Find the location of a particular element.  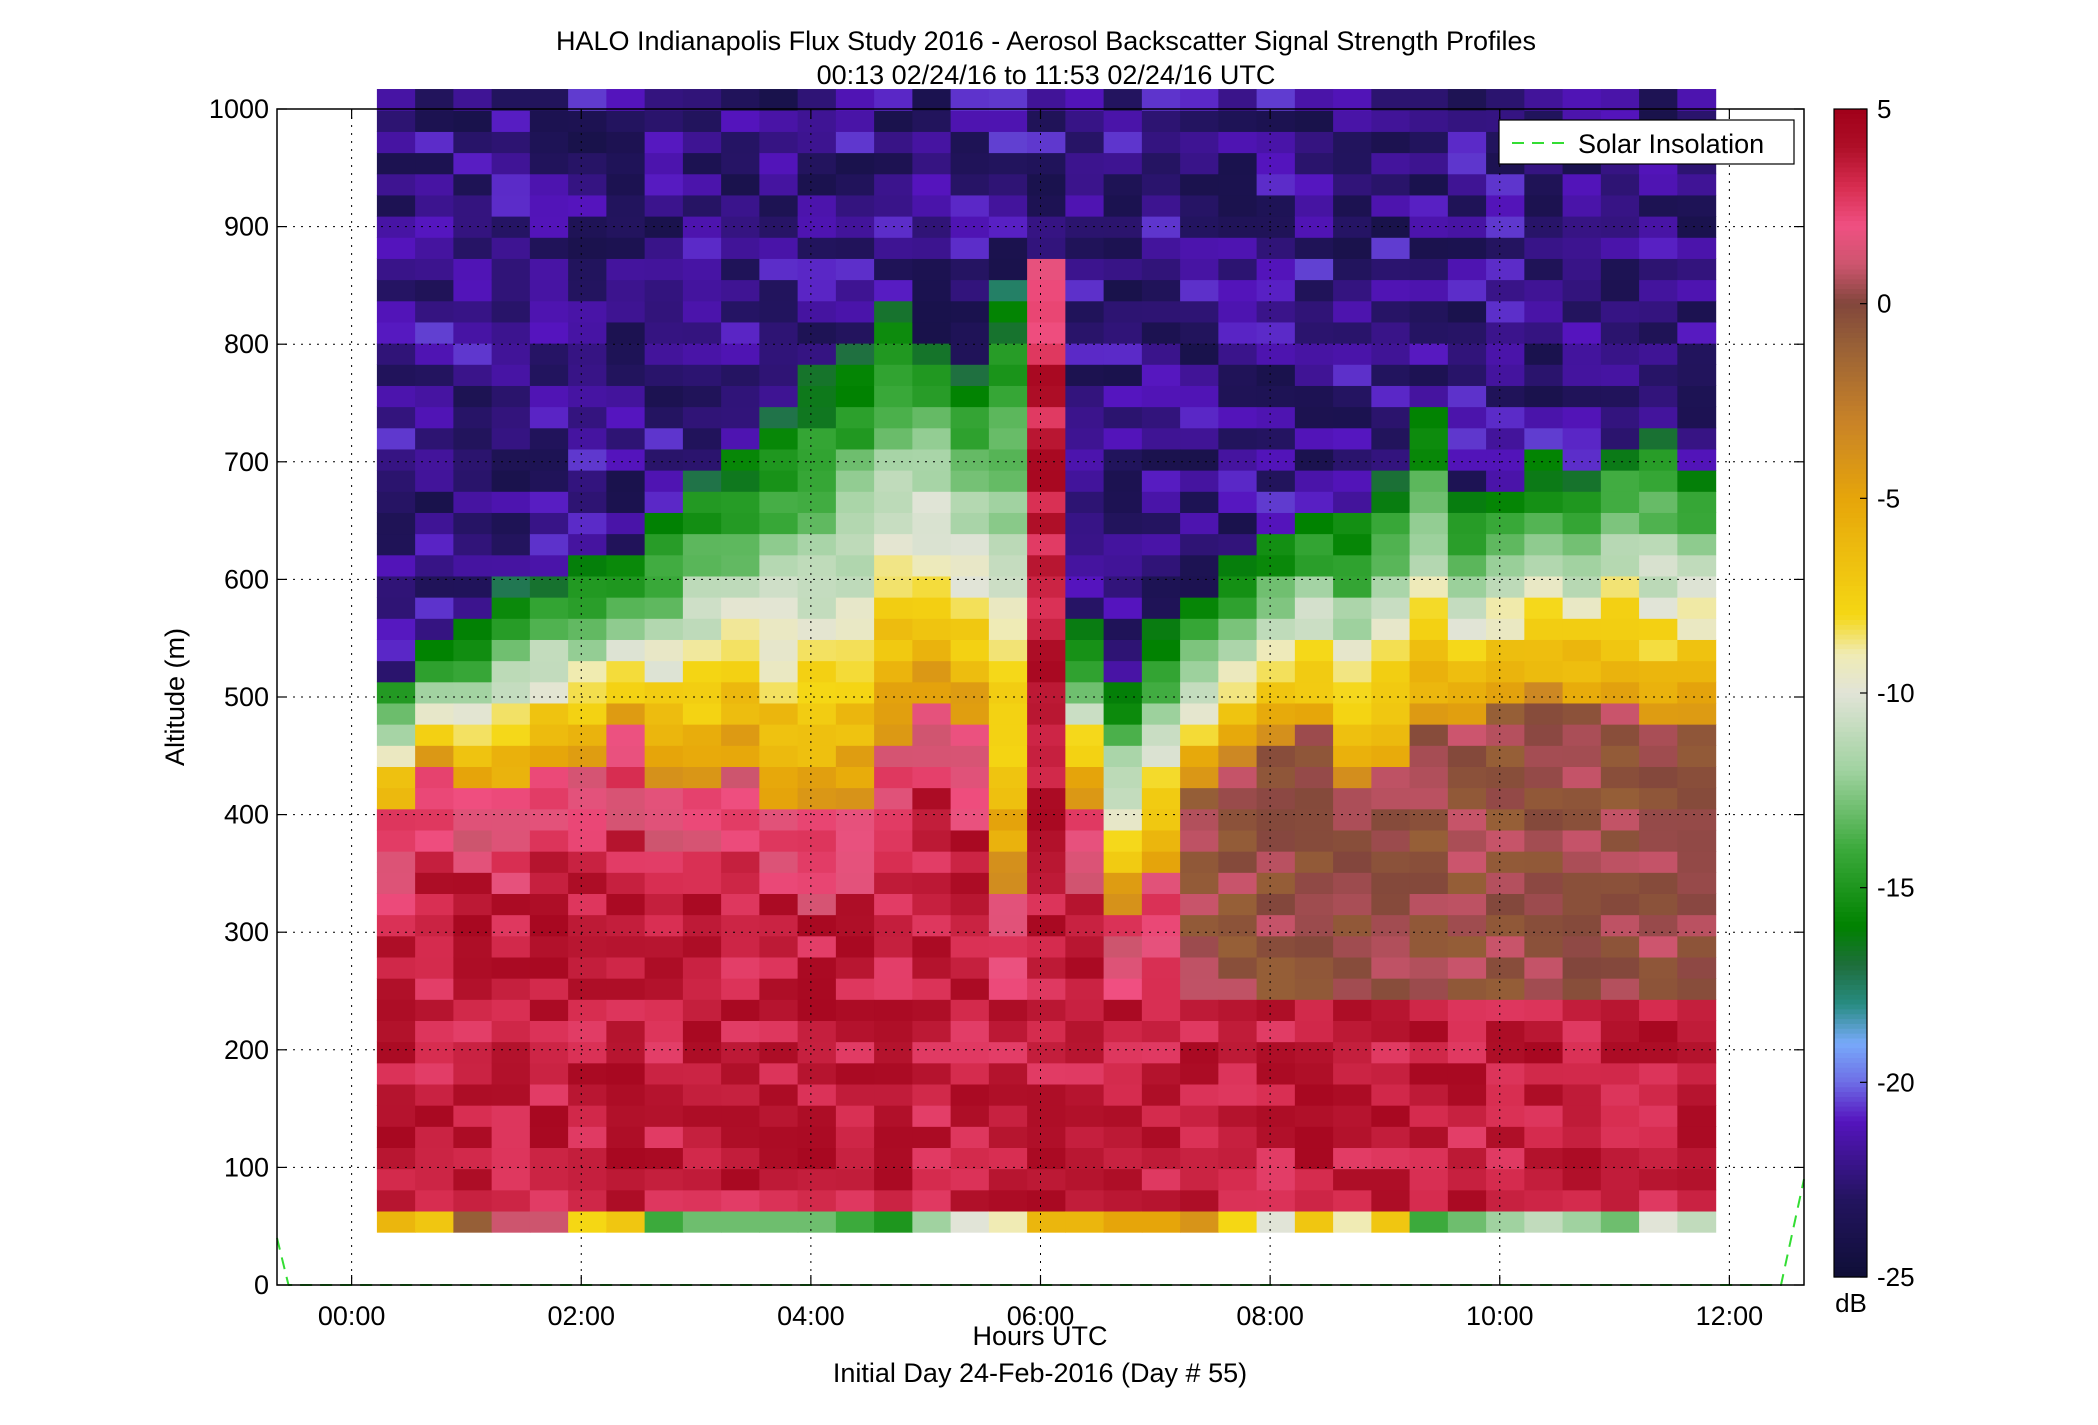

legend: Solar Insolation is located at coordinates (1646, 142).